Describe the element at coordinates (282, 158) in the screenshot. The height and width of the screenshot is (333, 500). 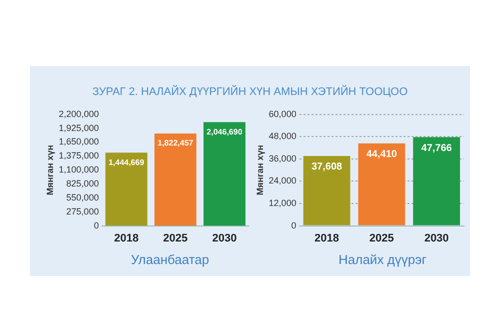
I see `y-tick-label: 36,000` at that location.